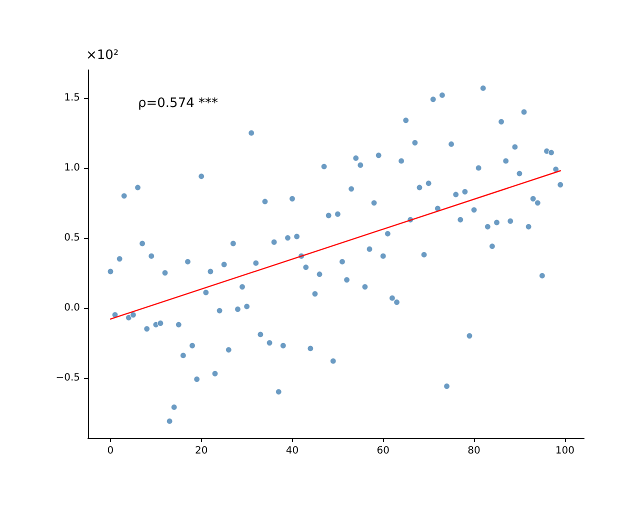  I want to click on y-tick-label: −0.5, so click(68, 378).